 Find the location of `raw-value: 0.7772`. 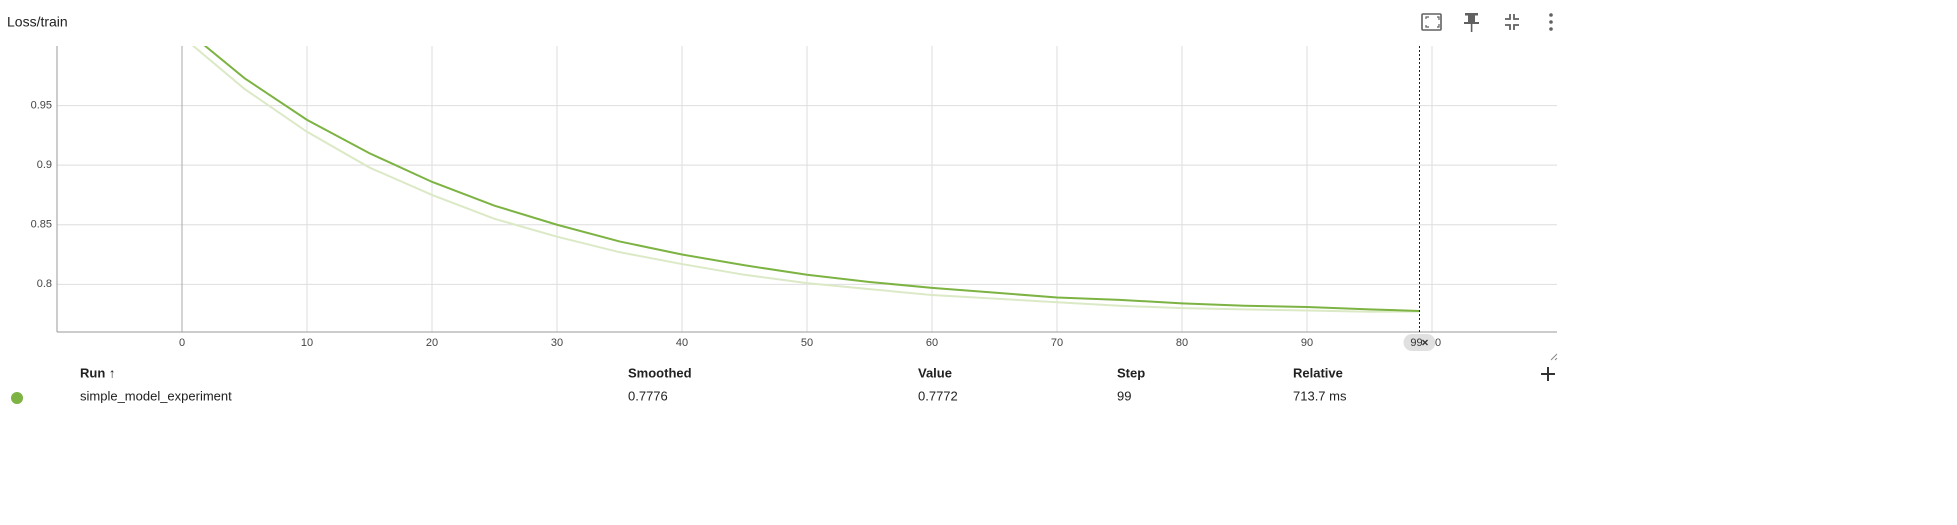

raw-value: 0.7772 is located at coordinates (938, 395).